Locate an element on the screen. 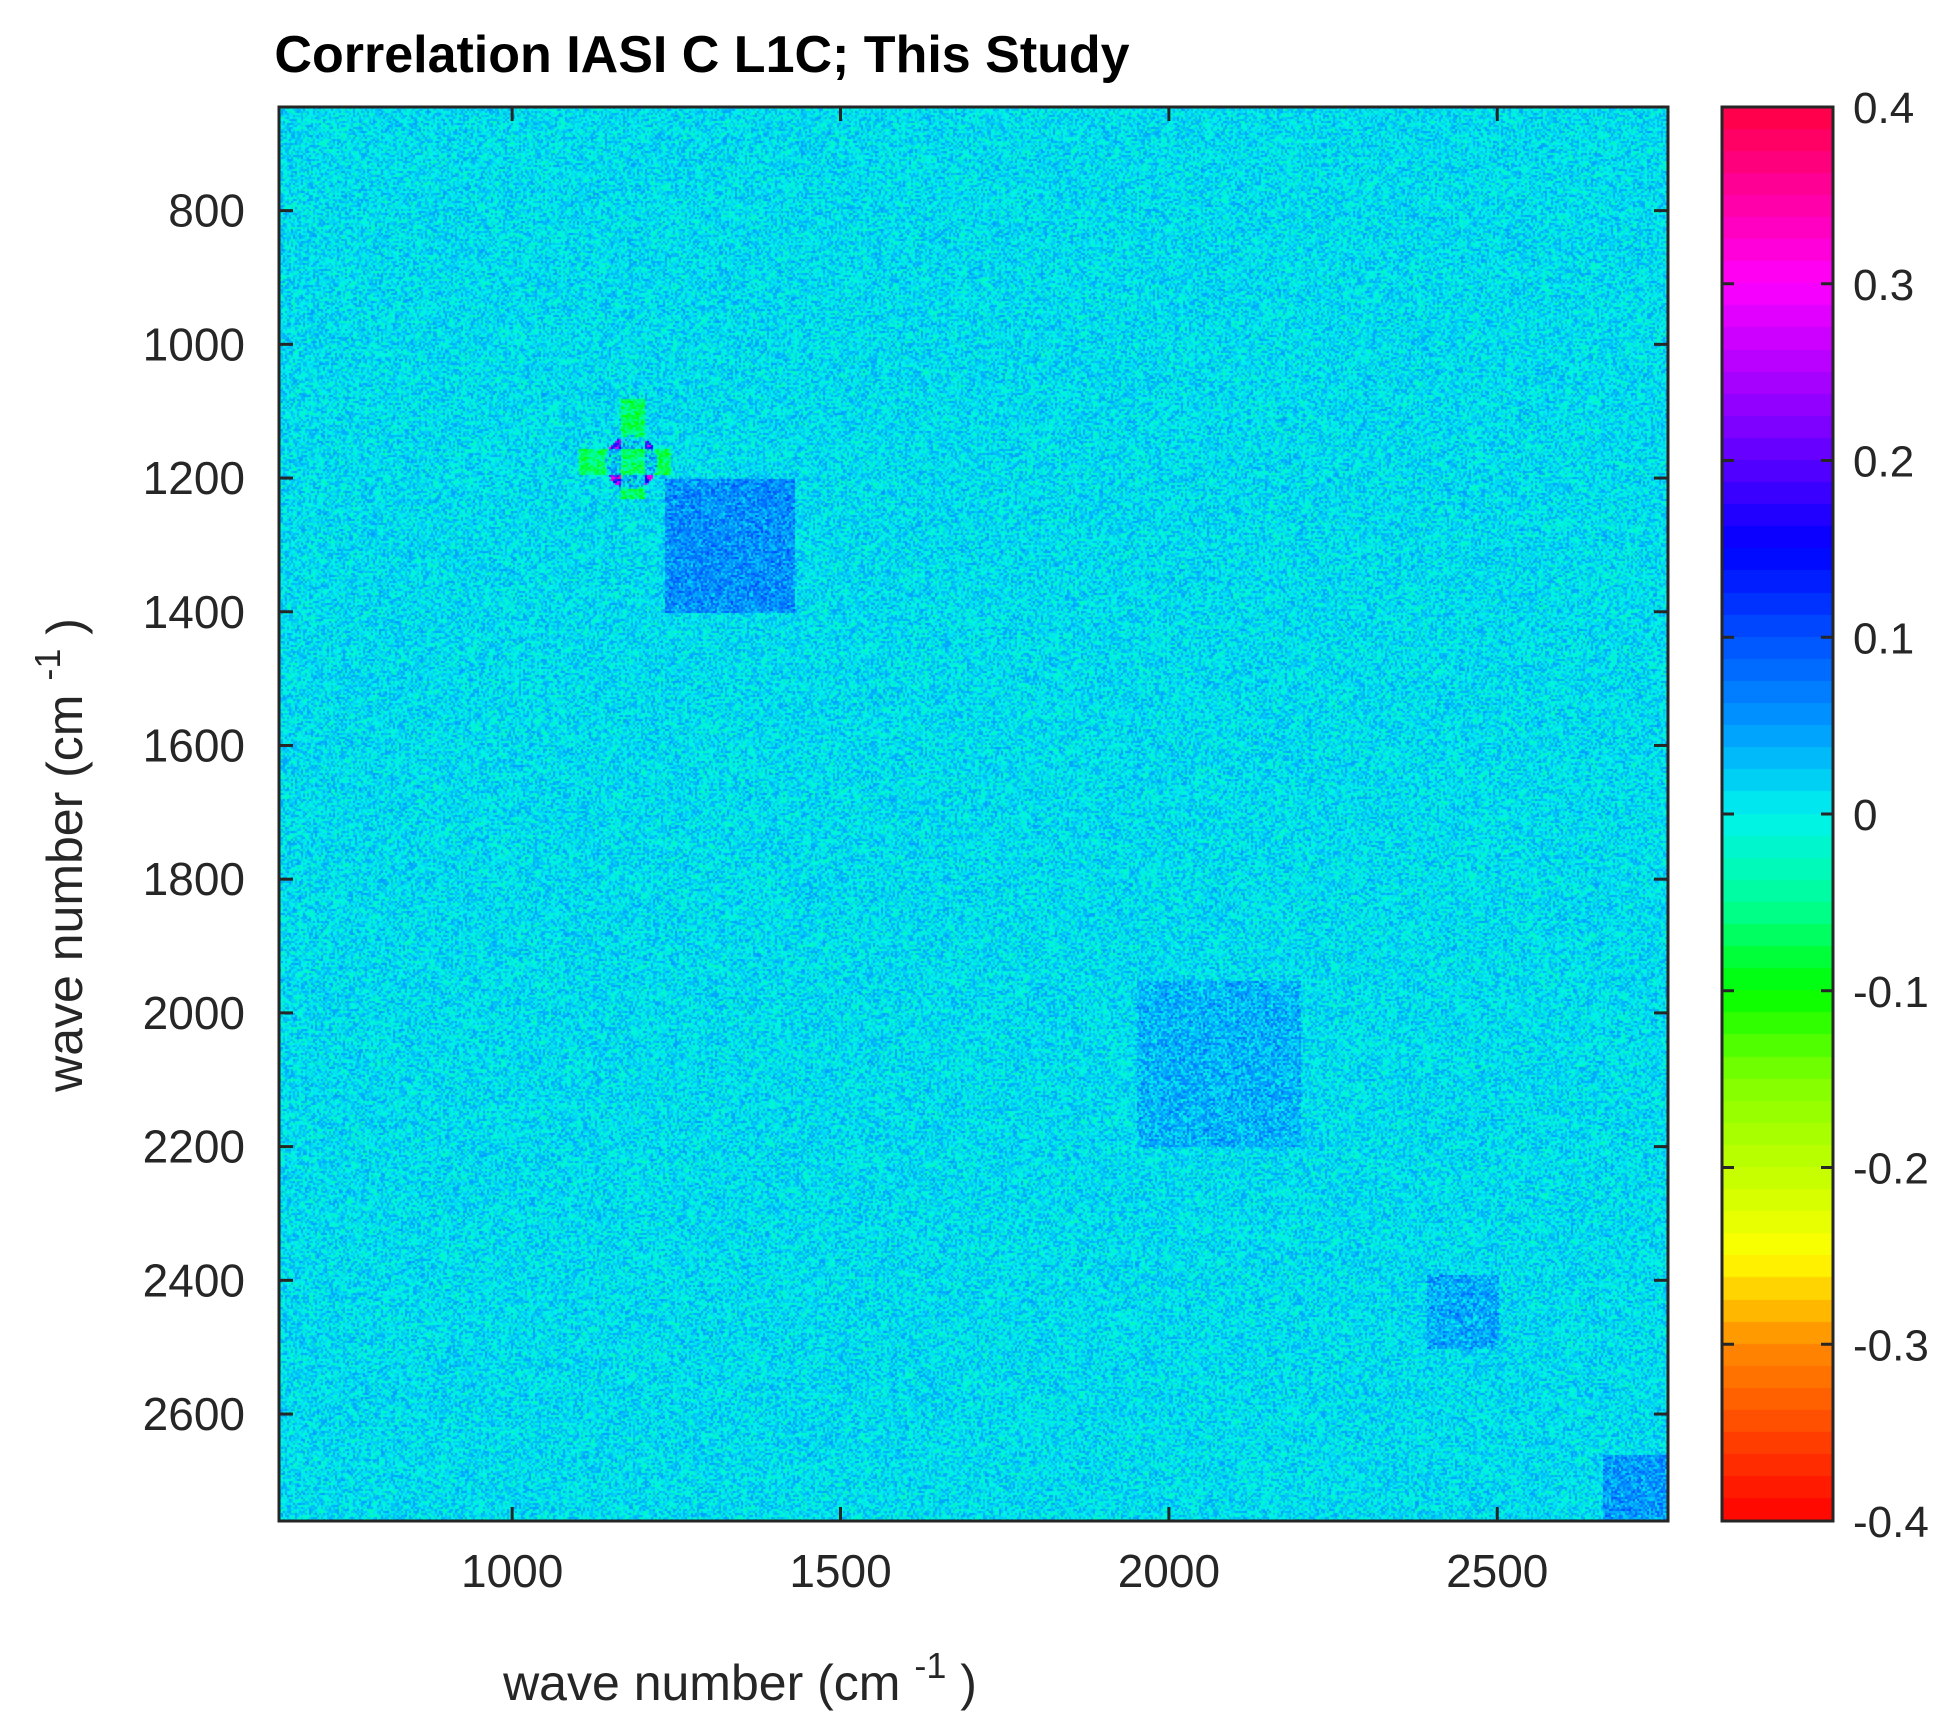 The height and width of the screenshot is (1728, 1957). colorbar-tick-label: 0.1 is located at coordinates (1883, 638).